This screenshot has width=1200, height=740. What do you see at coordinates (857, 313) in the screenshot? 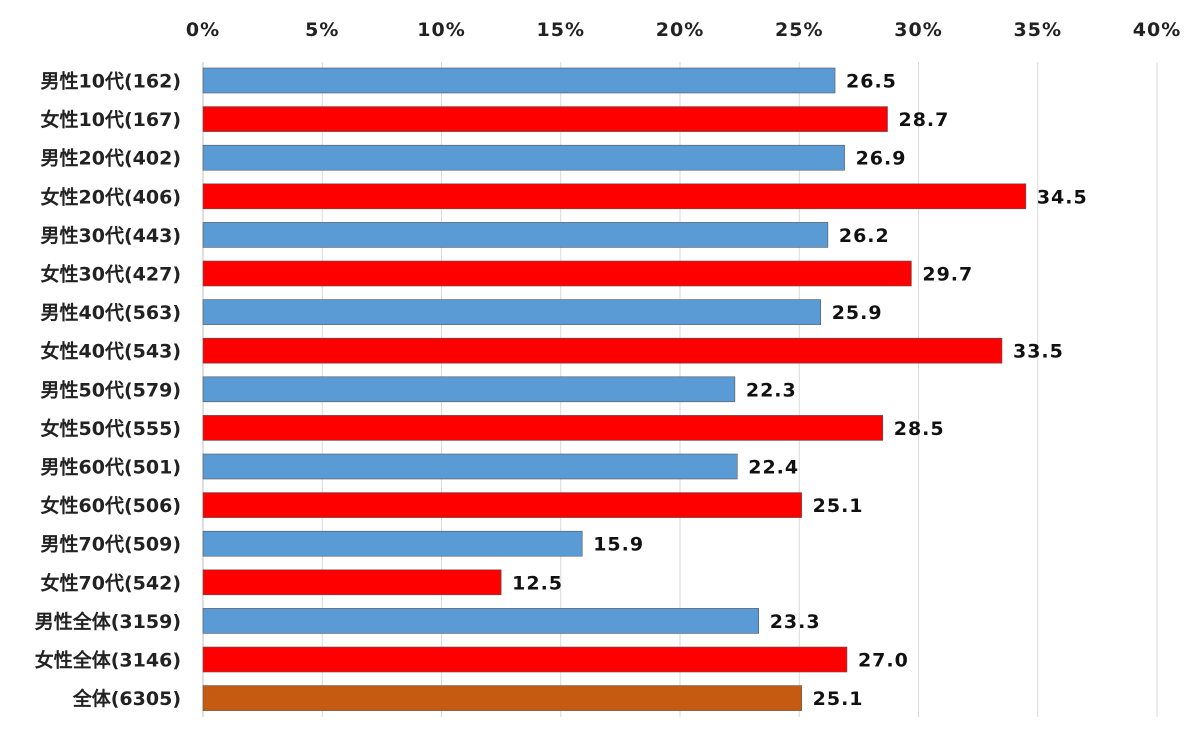
I see `data-label: 25.9` at bounding box center [857, 313].